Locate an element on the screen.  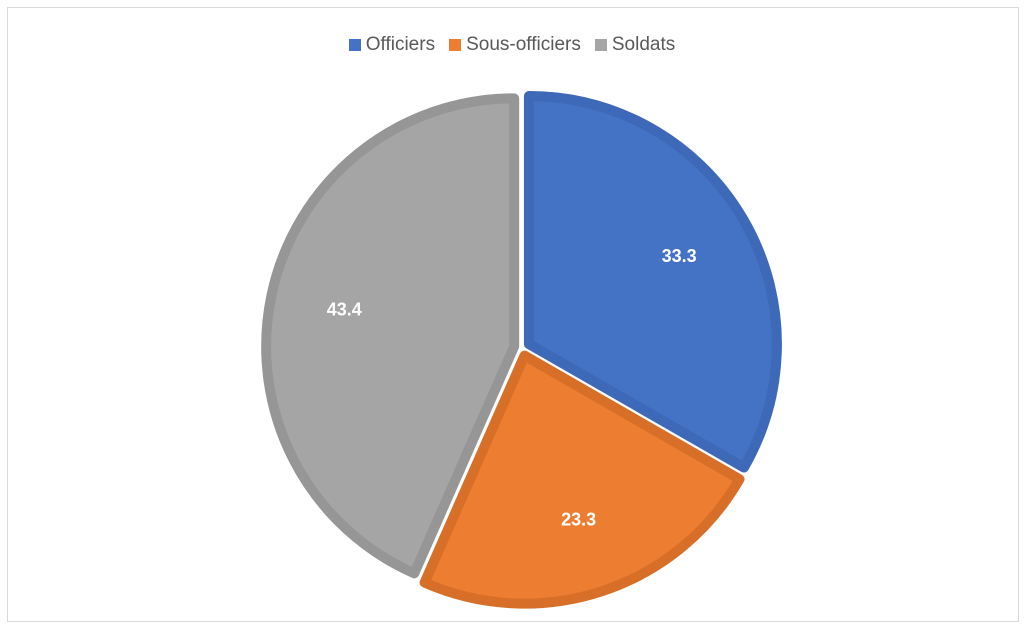
legend-swatch-soldats is located at coordinates (600, 45).